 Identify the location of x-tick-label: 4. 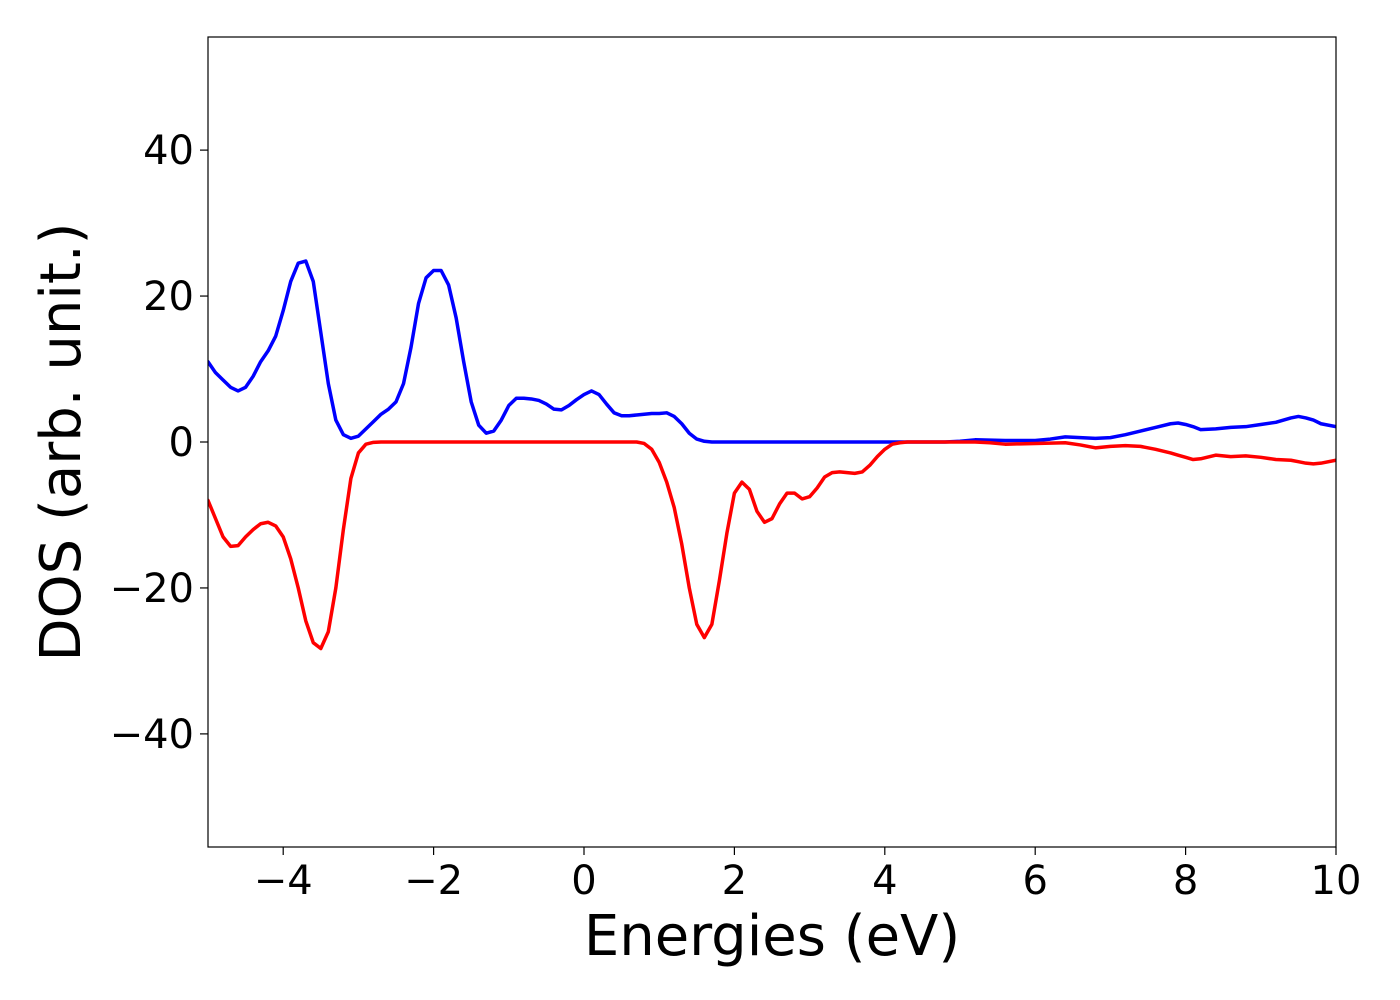
(884, 881).